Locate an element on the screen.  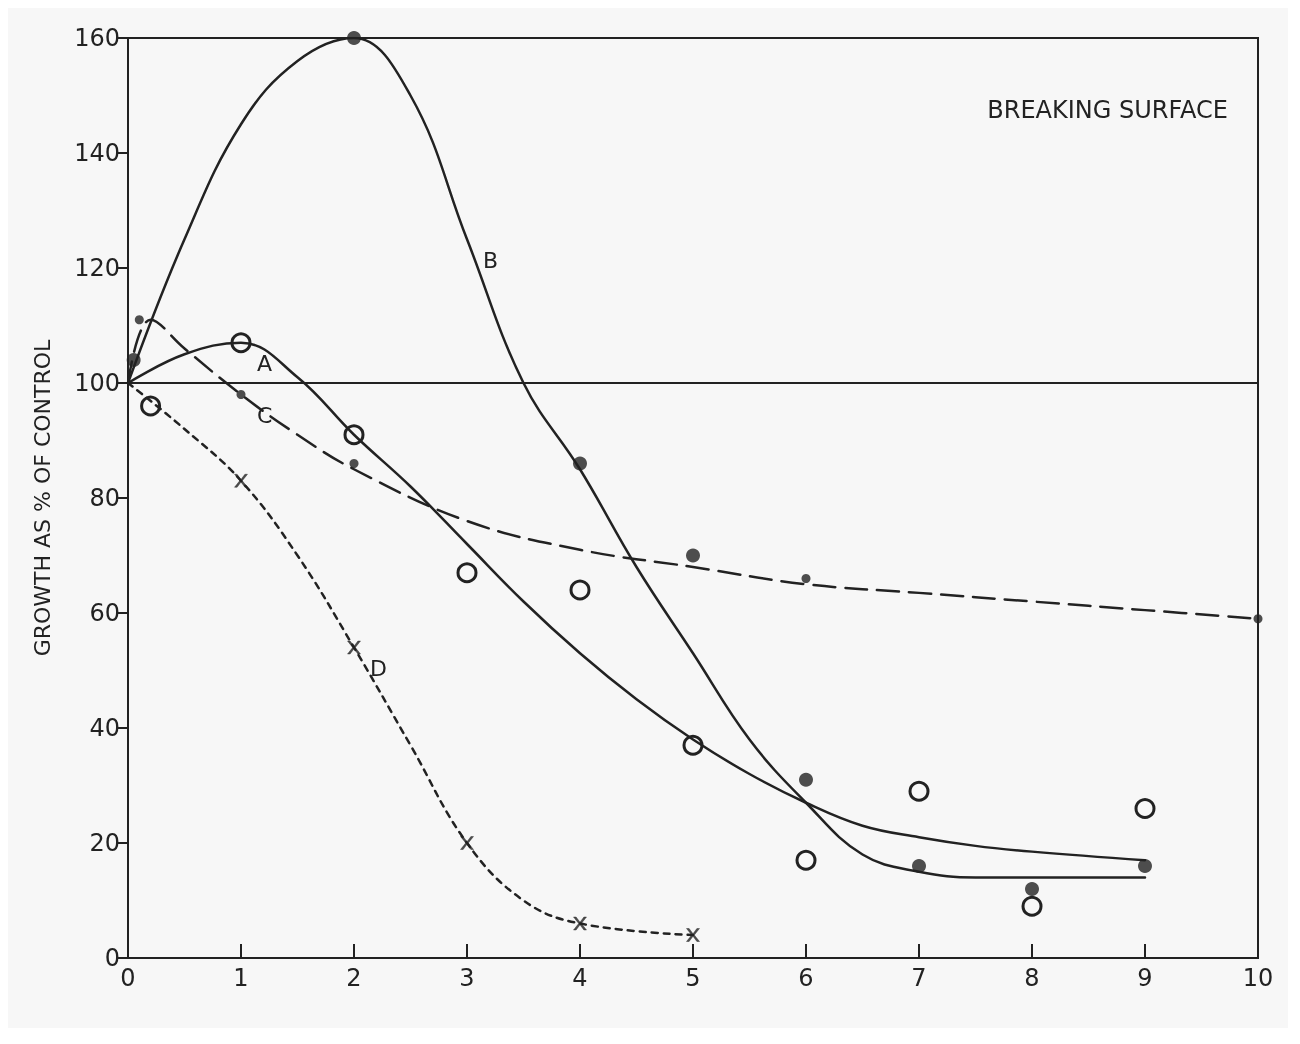
x-tick-label: 8 is located at coordinates (1032, 978).